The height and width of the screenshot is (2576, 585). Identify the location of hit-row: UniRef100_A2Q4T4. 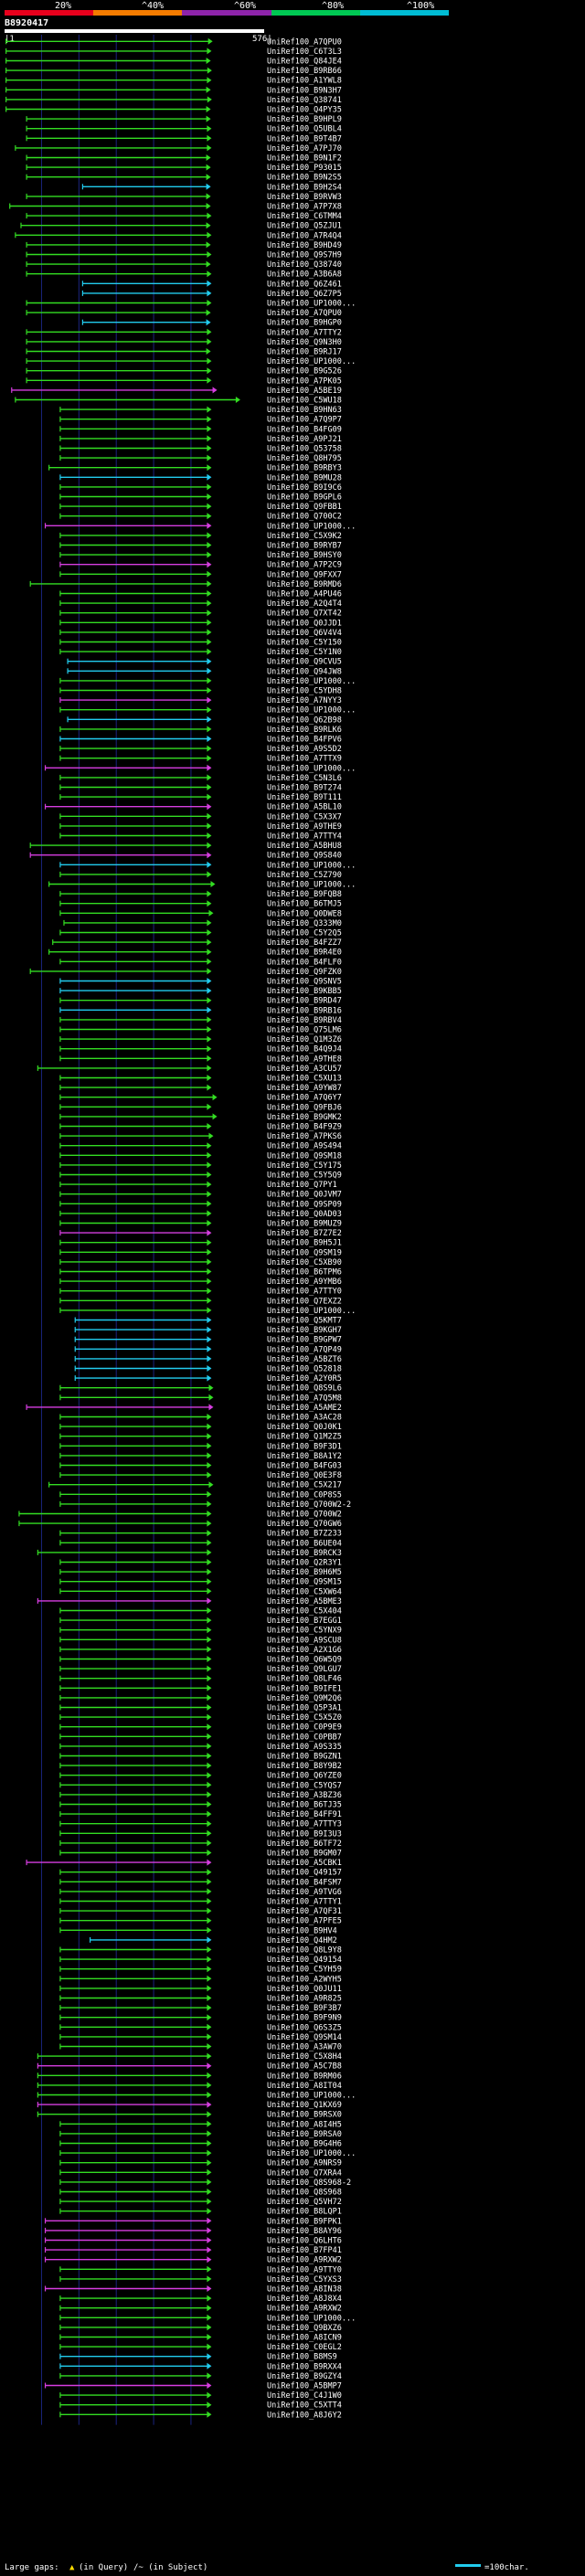
(201, 604).